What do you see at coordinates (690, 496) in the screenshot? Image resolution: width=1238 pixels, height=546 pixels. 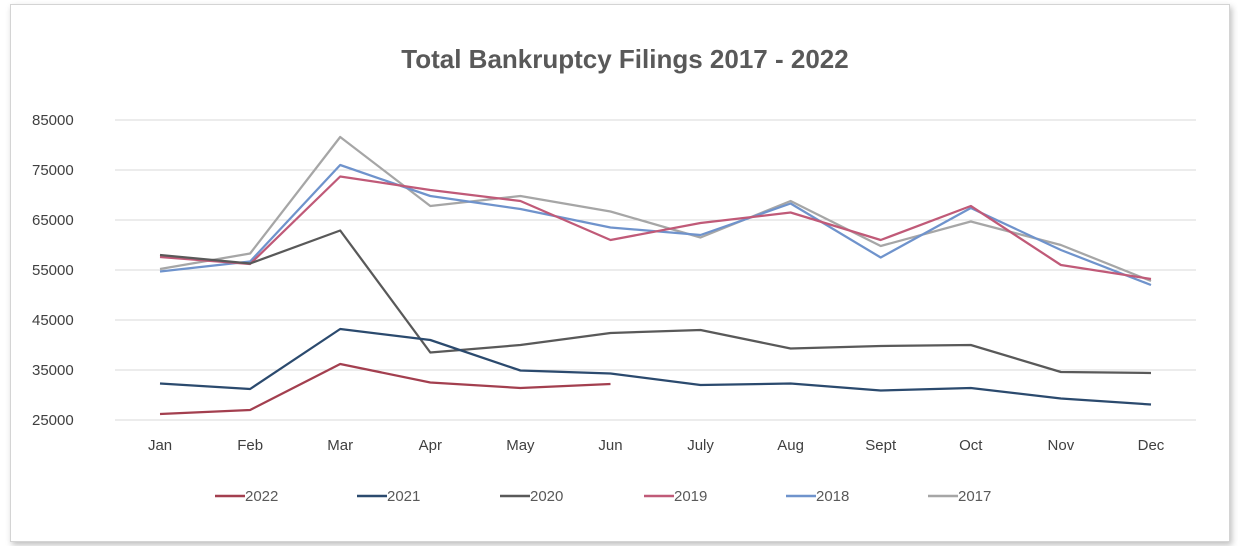 I see `legend-label: 2019` at bounding box center [690, 496].